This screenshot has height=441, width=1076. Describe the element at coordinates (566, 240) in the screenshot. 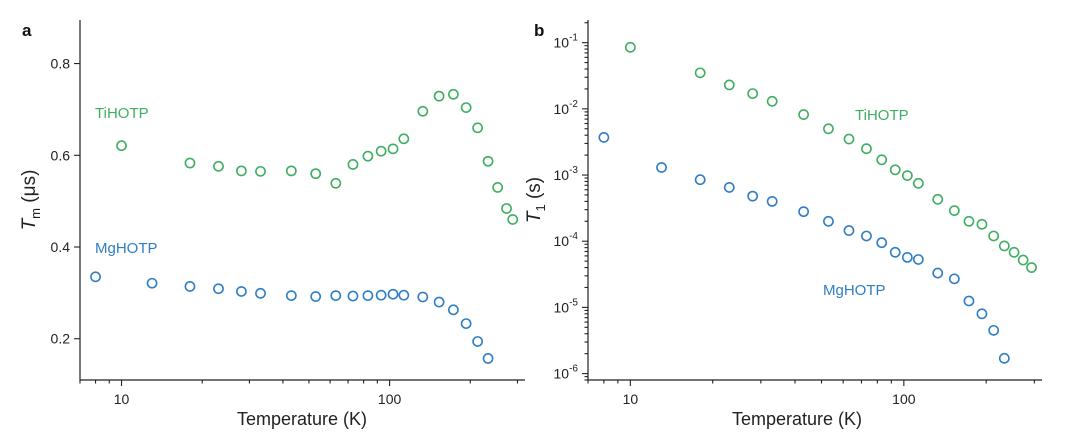

I see `panel-b-y-tick-label: 10⁻⁴` at that location.